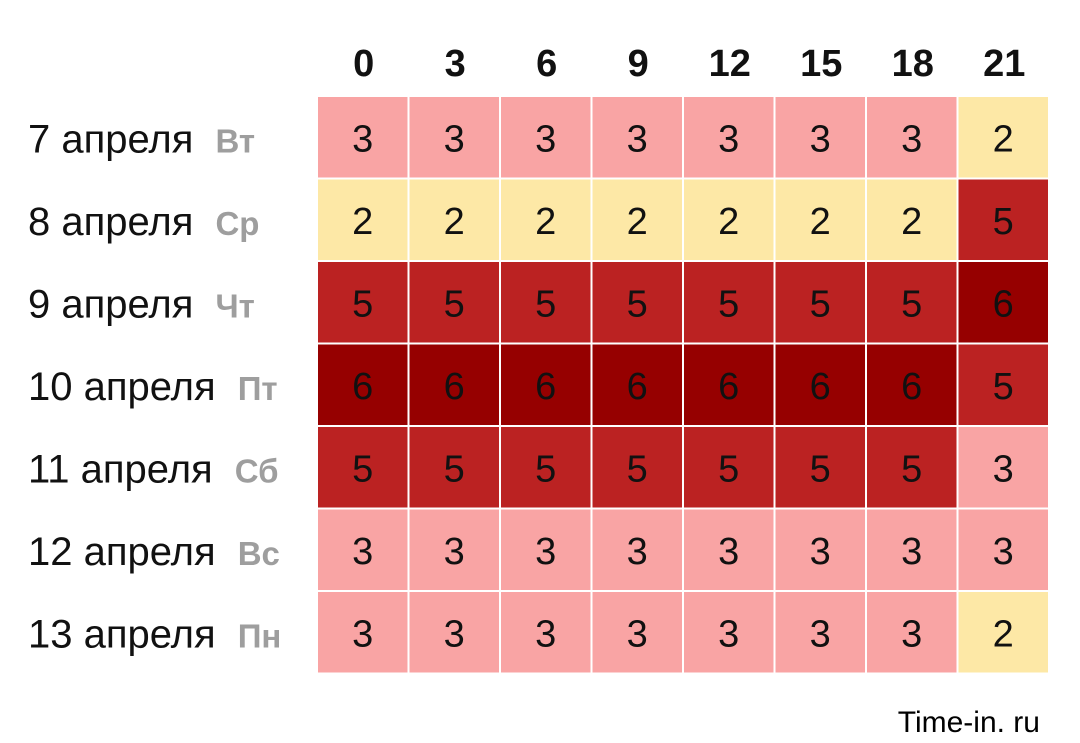 The width and height of the screenshot is (1080, 743). What do you see at coordinates (122, 387) in the screenshot?
I see `row-date-label: 10 апреля` at bounding box center [122, 387].